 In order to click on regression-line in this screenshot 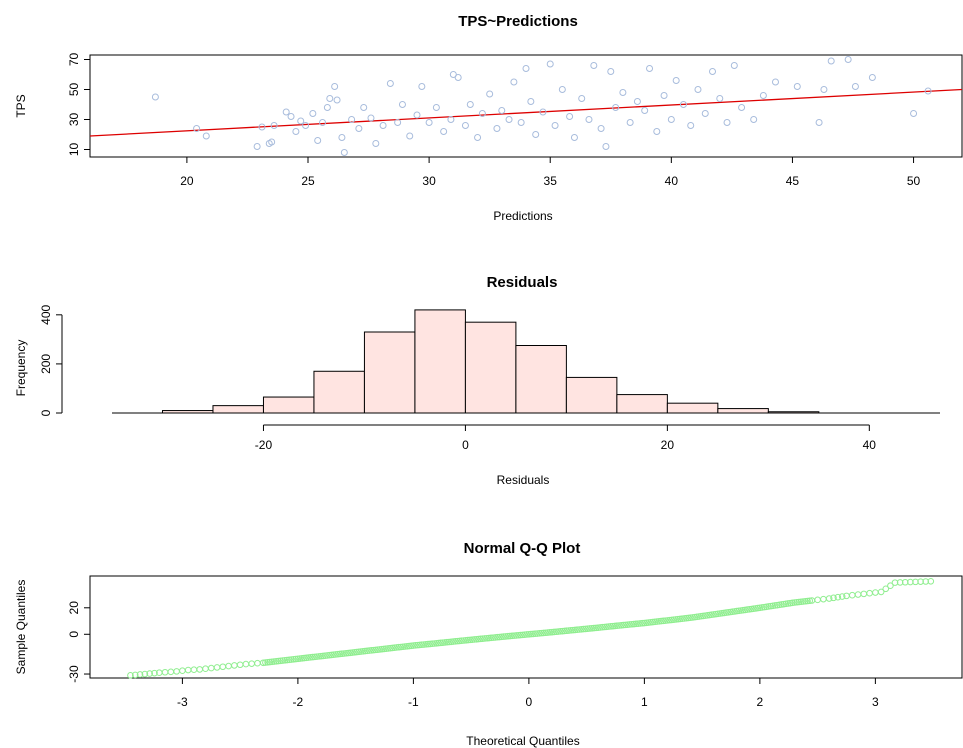, I will do `click(526, 112)`.